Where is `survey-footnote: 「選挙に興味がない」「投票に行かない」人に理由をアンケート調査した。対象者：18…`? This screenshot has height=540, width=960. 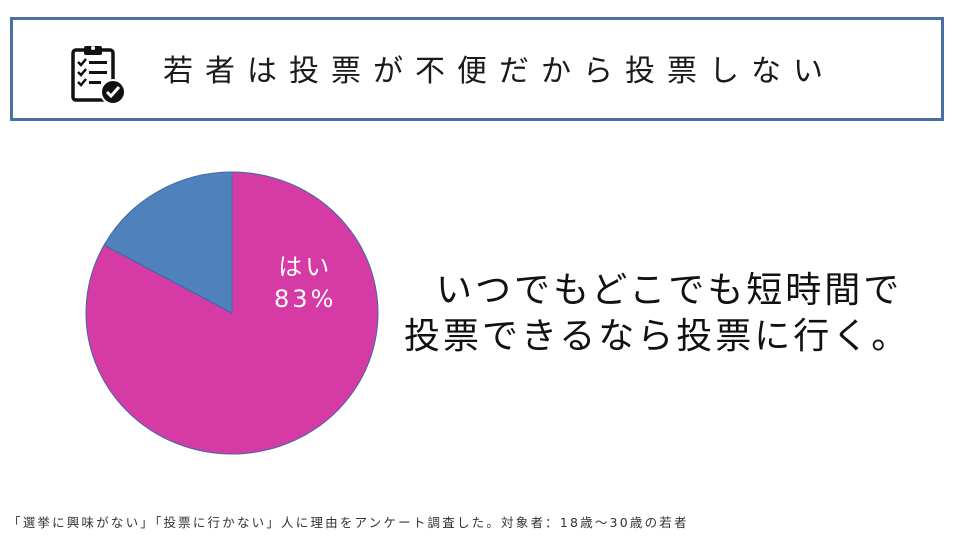 survey-footnote: 「選挙に興味がない」「投票に行かない」人に理由をアンケート調査した。対象者：18… is located at coordinates (348, 522).